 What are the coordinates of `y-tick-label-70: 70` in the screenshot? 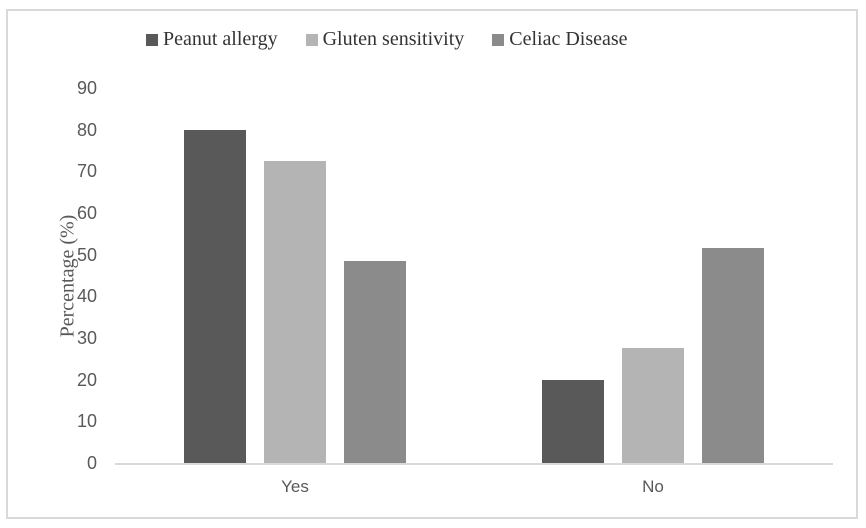 It's located at (86, 171).